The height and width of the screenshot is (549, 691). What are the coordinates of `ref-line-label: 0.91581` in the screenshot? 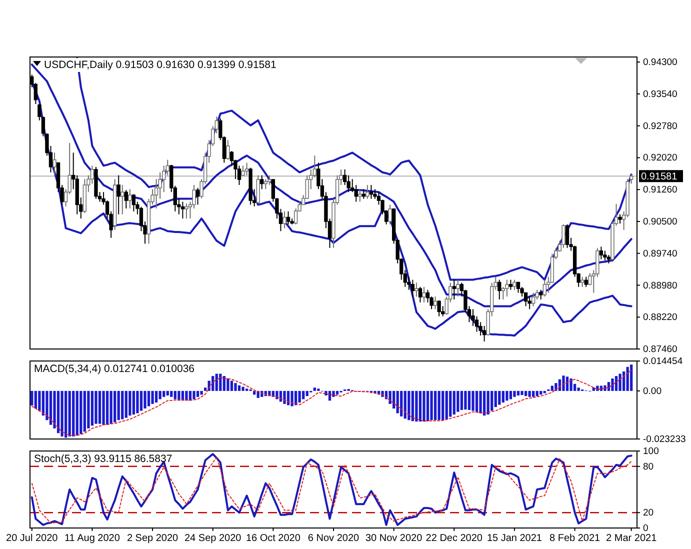 It's located at (659, 177).